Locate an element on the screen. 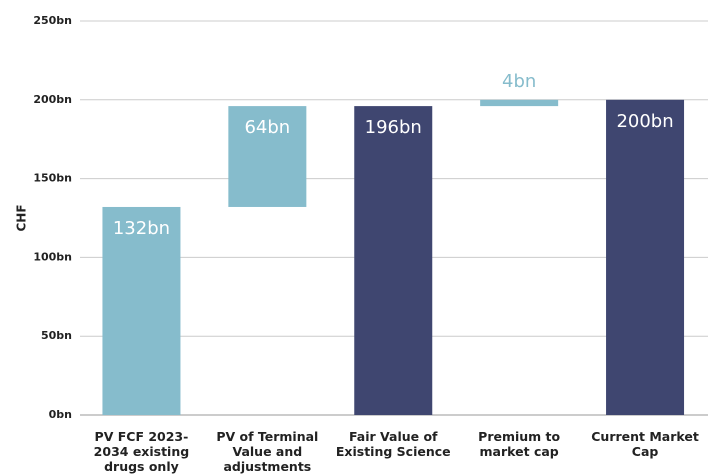 This screenshot has height=475, width=708. y-axis-title: CHF is located at coordinates (22, 217).